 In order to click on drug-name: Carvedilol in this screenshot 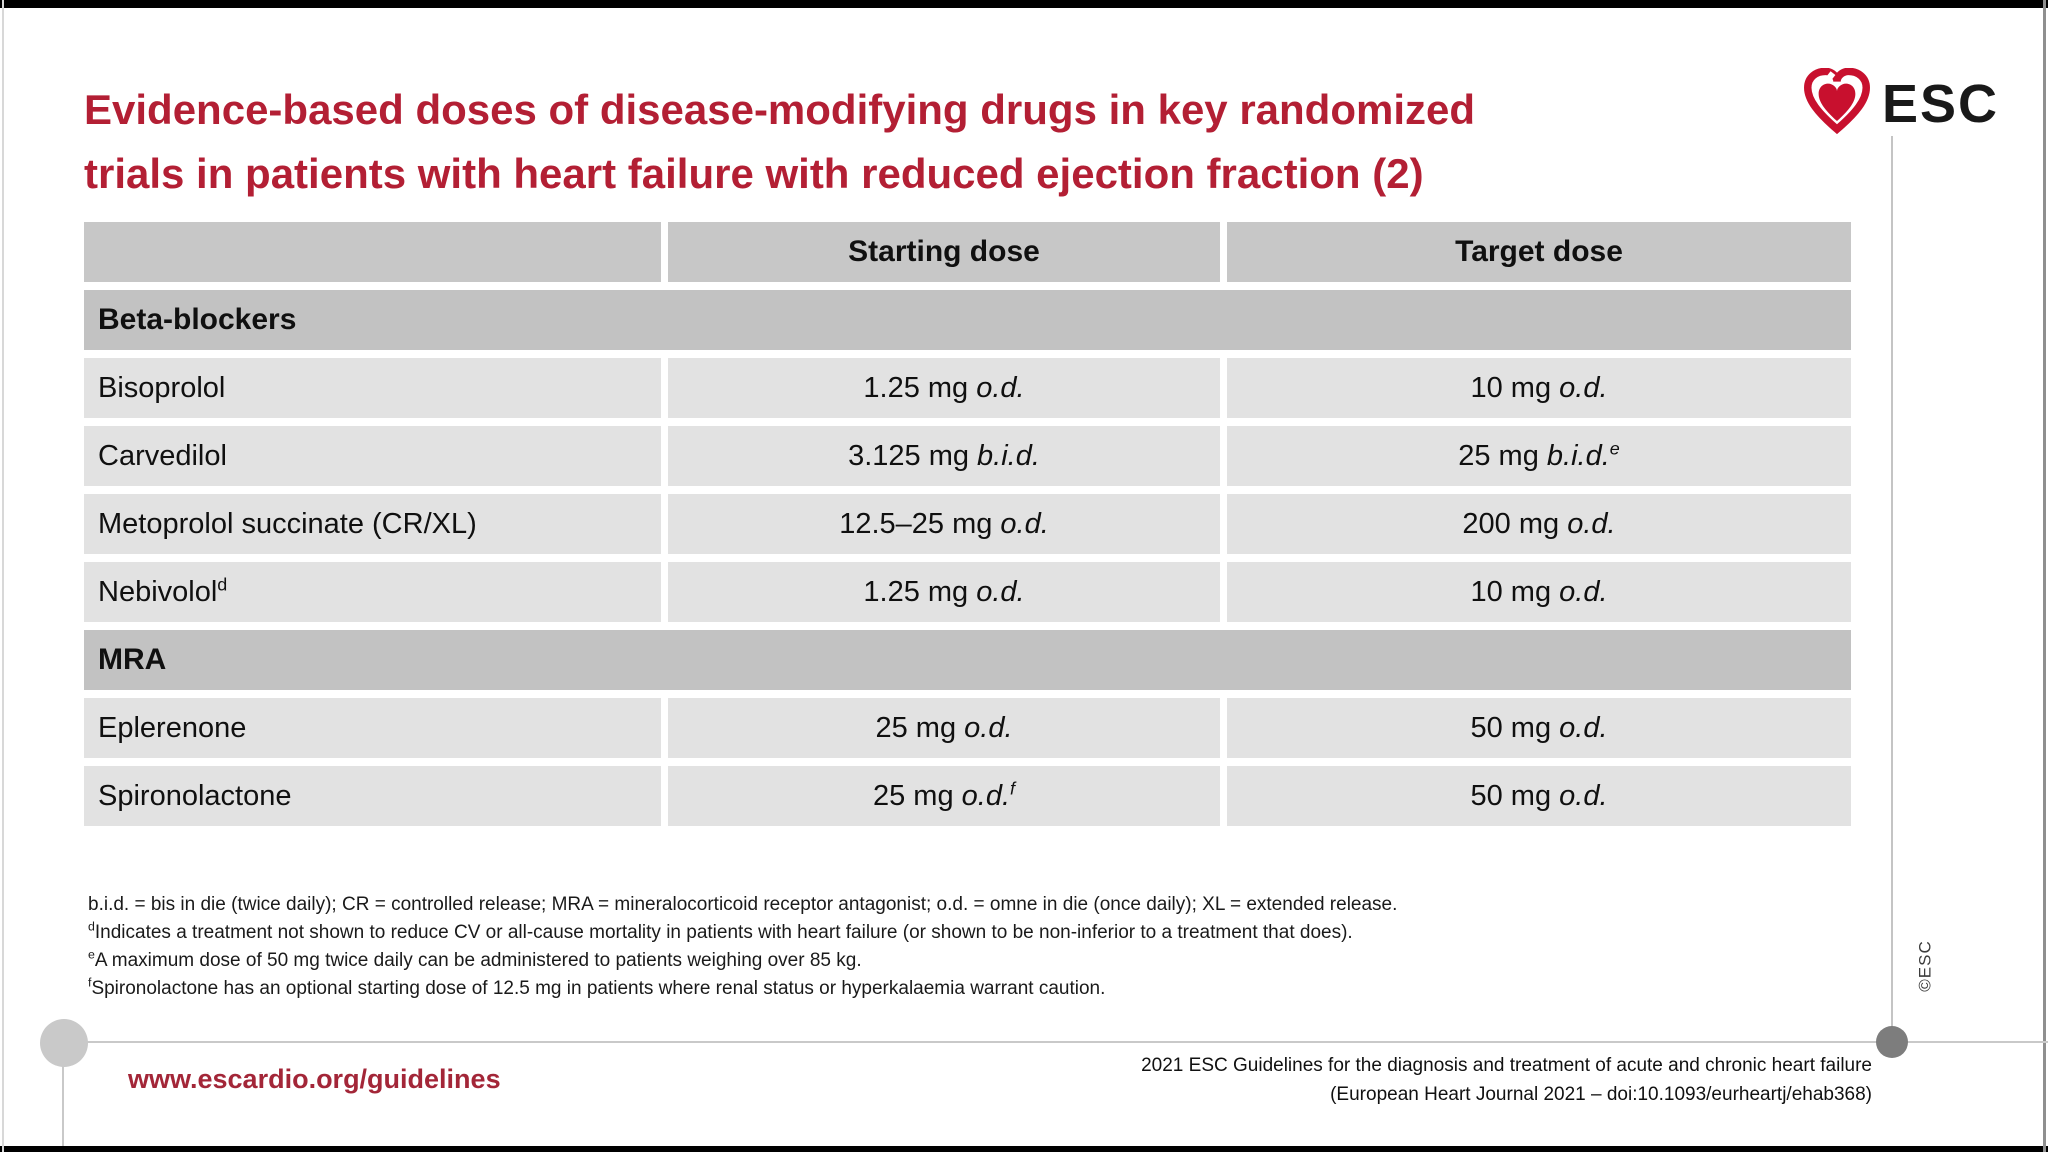, I will do `click(162, 455)`.